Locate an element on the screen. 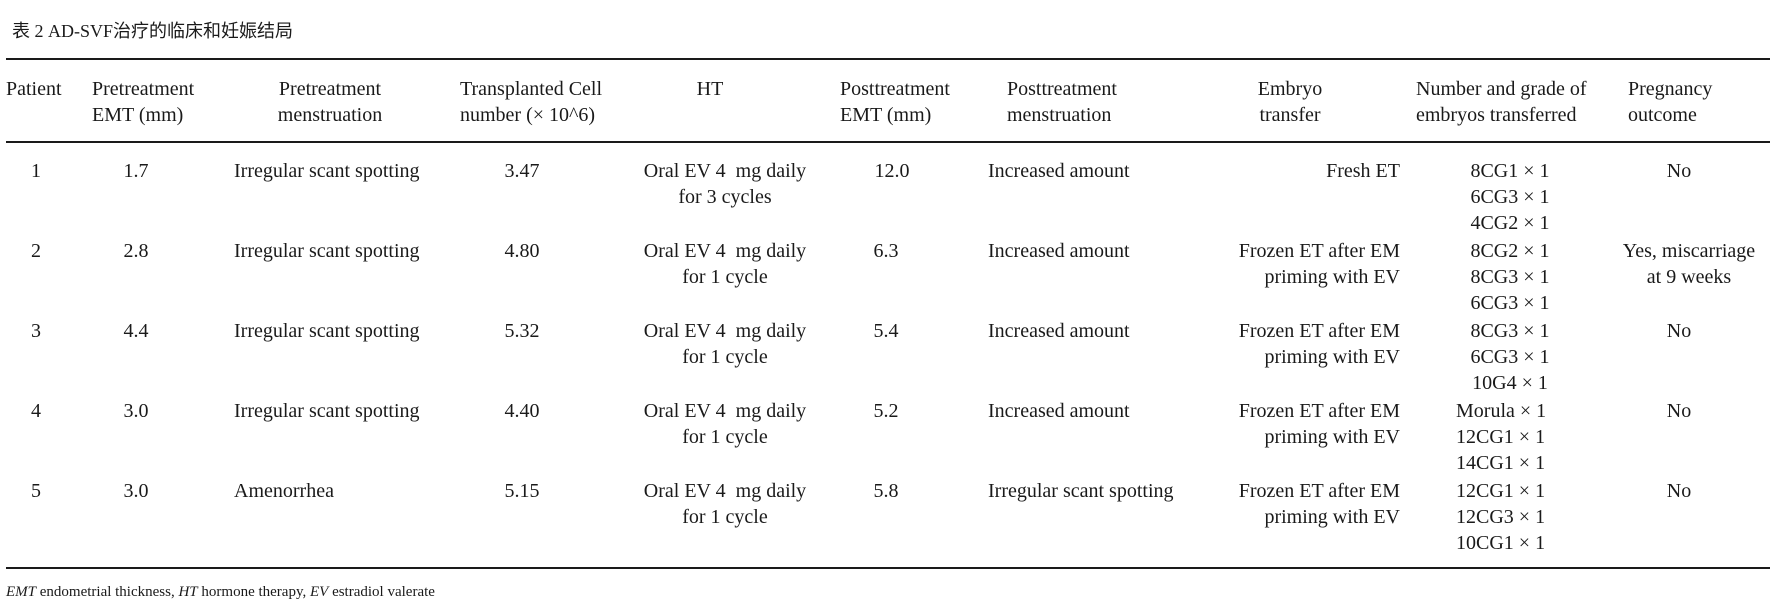  table-caption: 表 2 AD-SVF治疗的临床和妊娠结局 is located at coordinates (153, 31).